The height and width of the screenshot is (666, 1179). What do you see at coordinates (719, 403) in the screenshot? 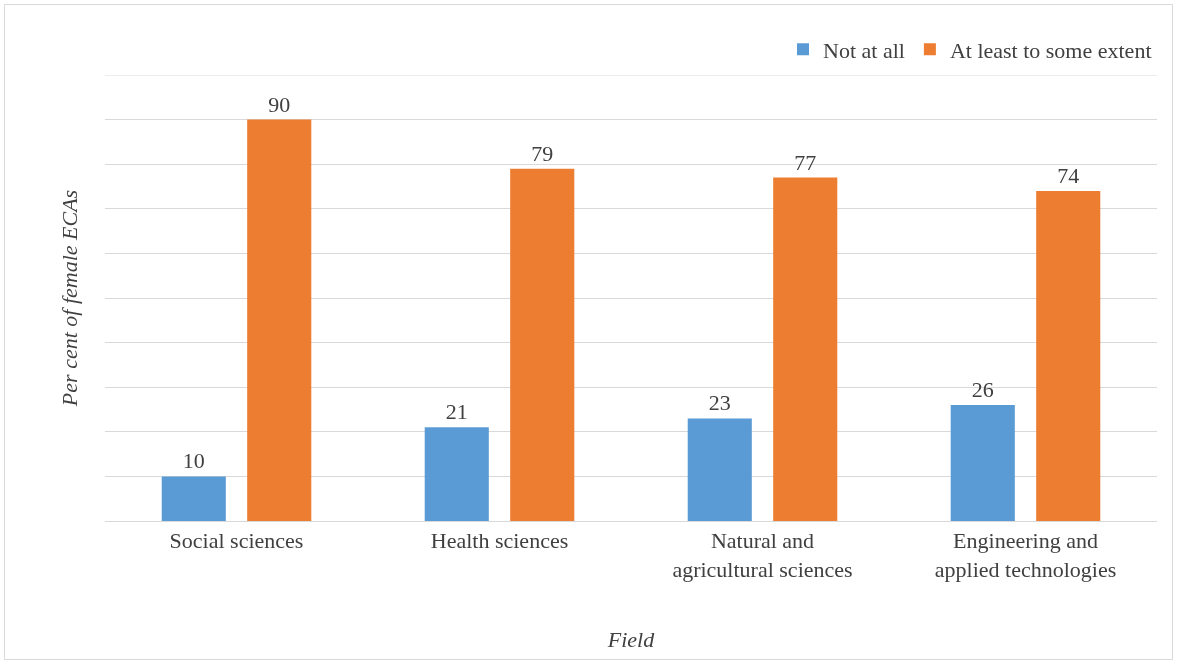
I see `data-label: 23` at bounding box center [719, 403].